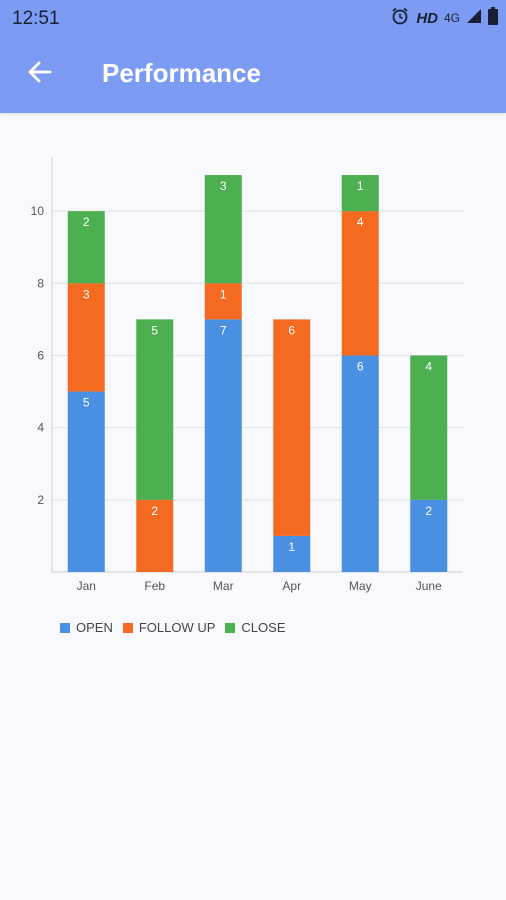 The height and width of the screenshot is (900, 506). Describe the element at coordinates (493, 18) in the screenshot. I see `battery-icon` at that location.